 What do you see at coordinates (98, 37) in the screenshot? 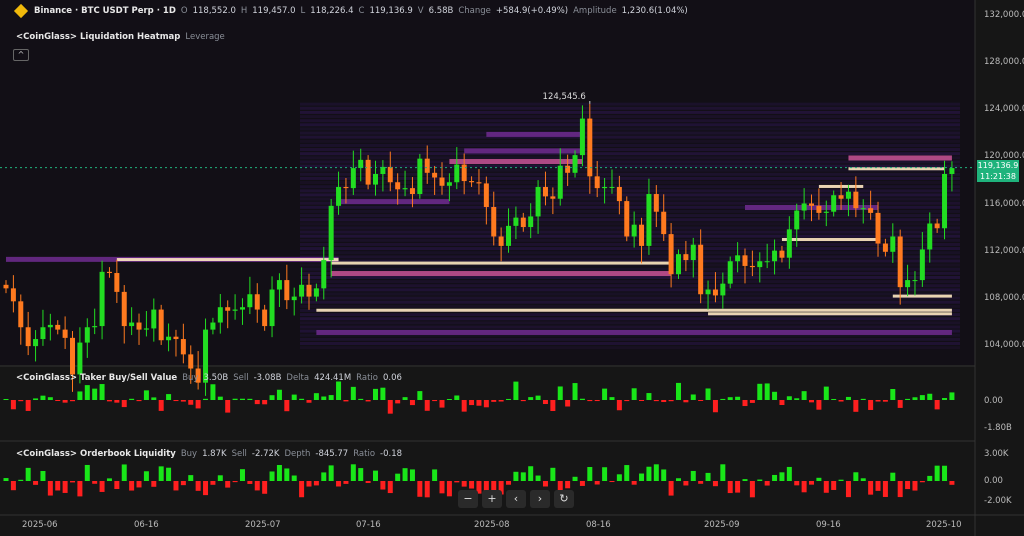
I see `heatmap-title: <CoinGlass> Liquidation Heatmap` at bounding box center [98, 37].